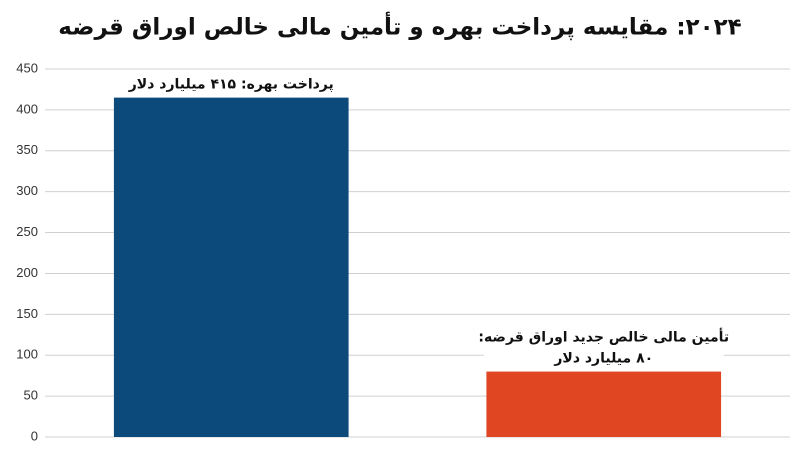  I want to click on bar, so click(604, 404).